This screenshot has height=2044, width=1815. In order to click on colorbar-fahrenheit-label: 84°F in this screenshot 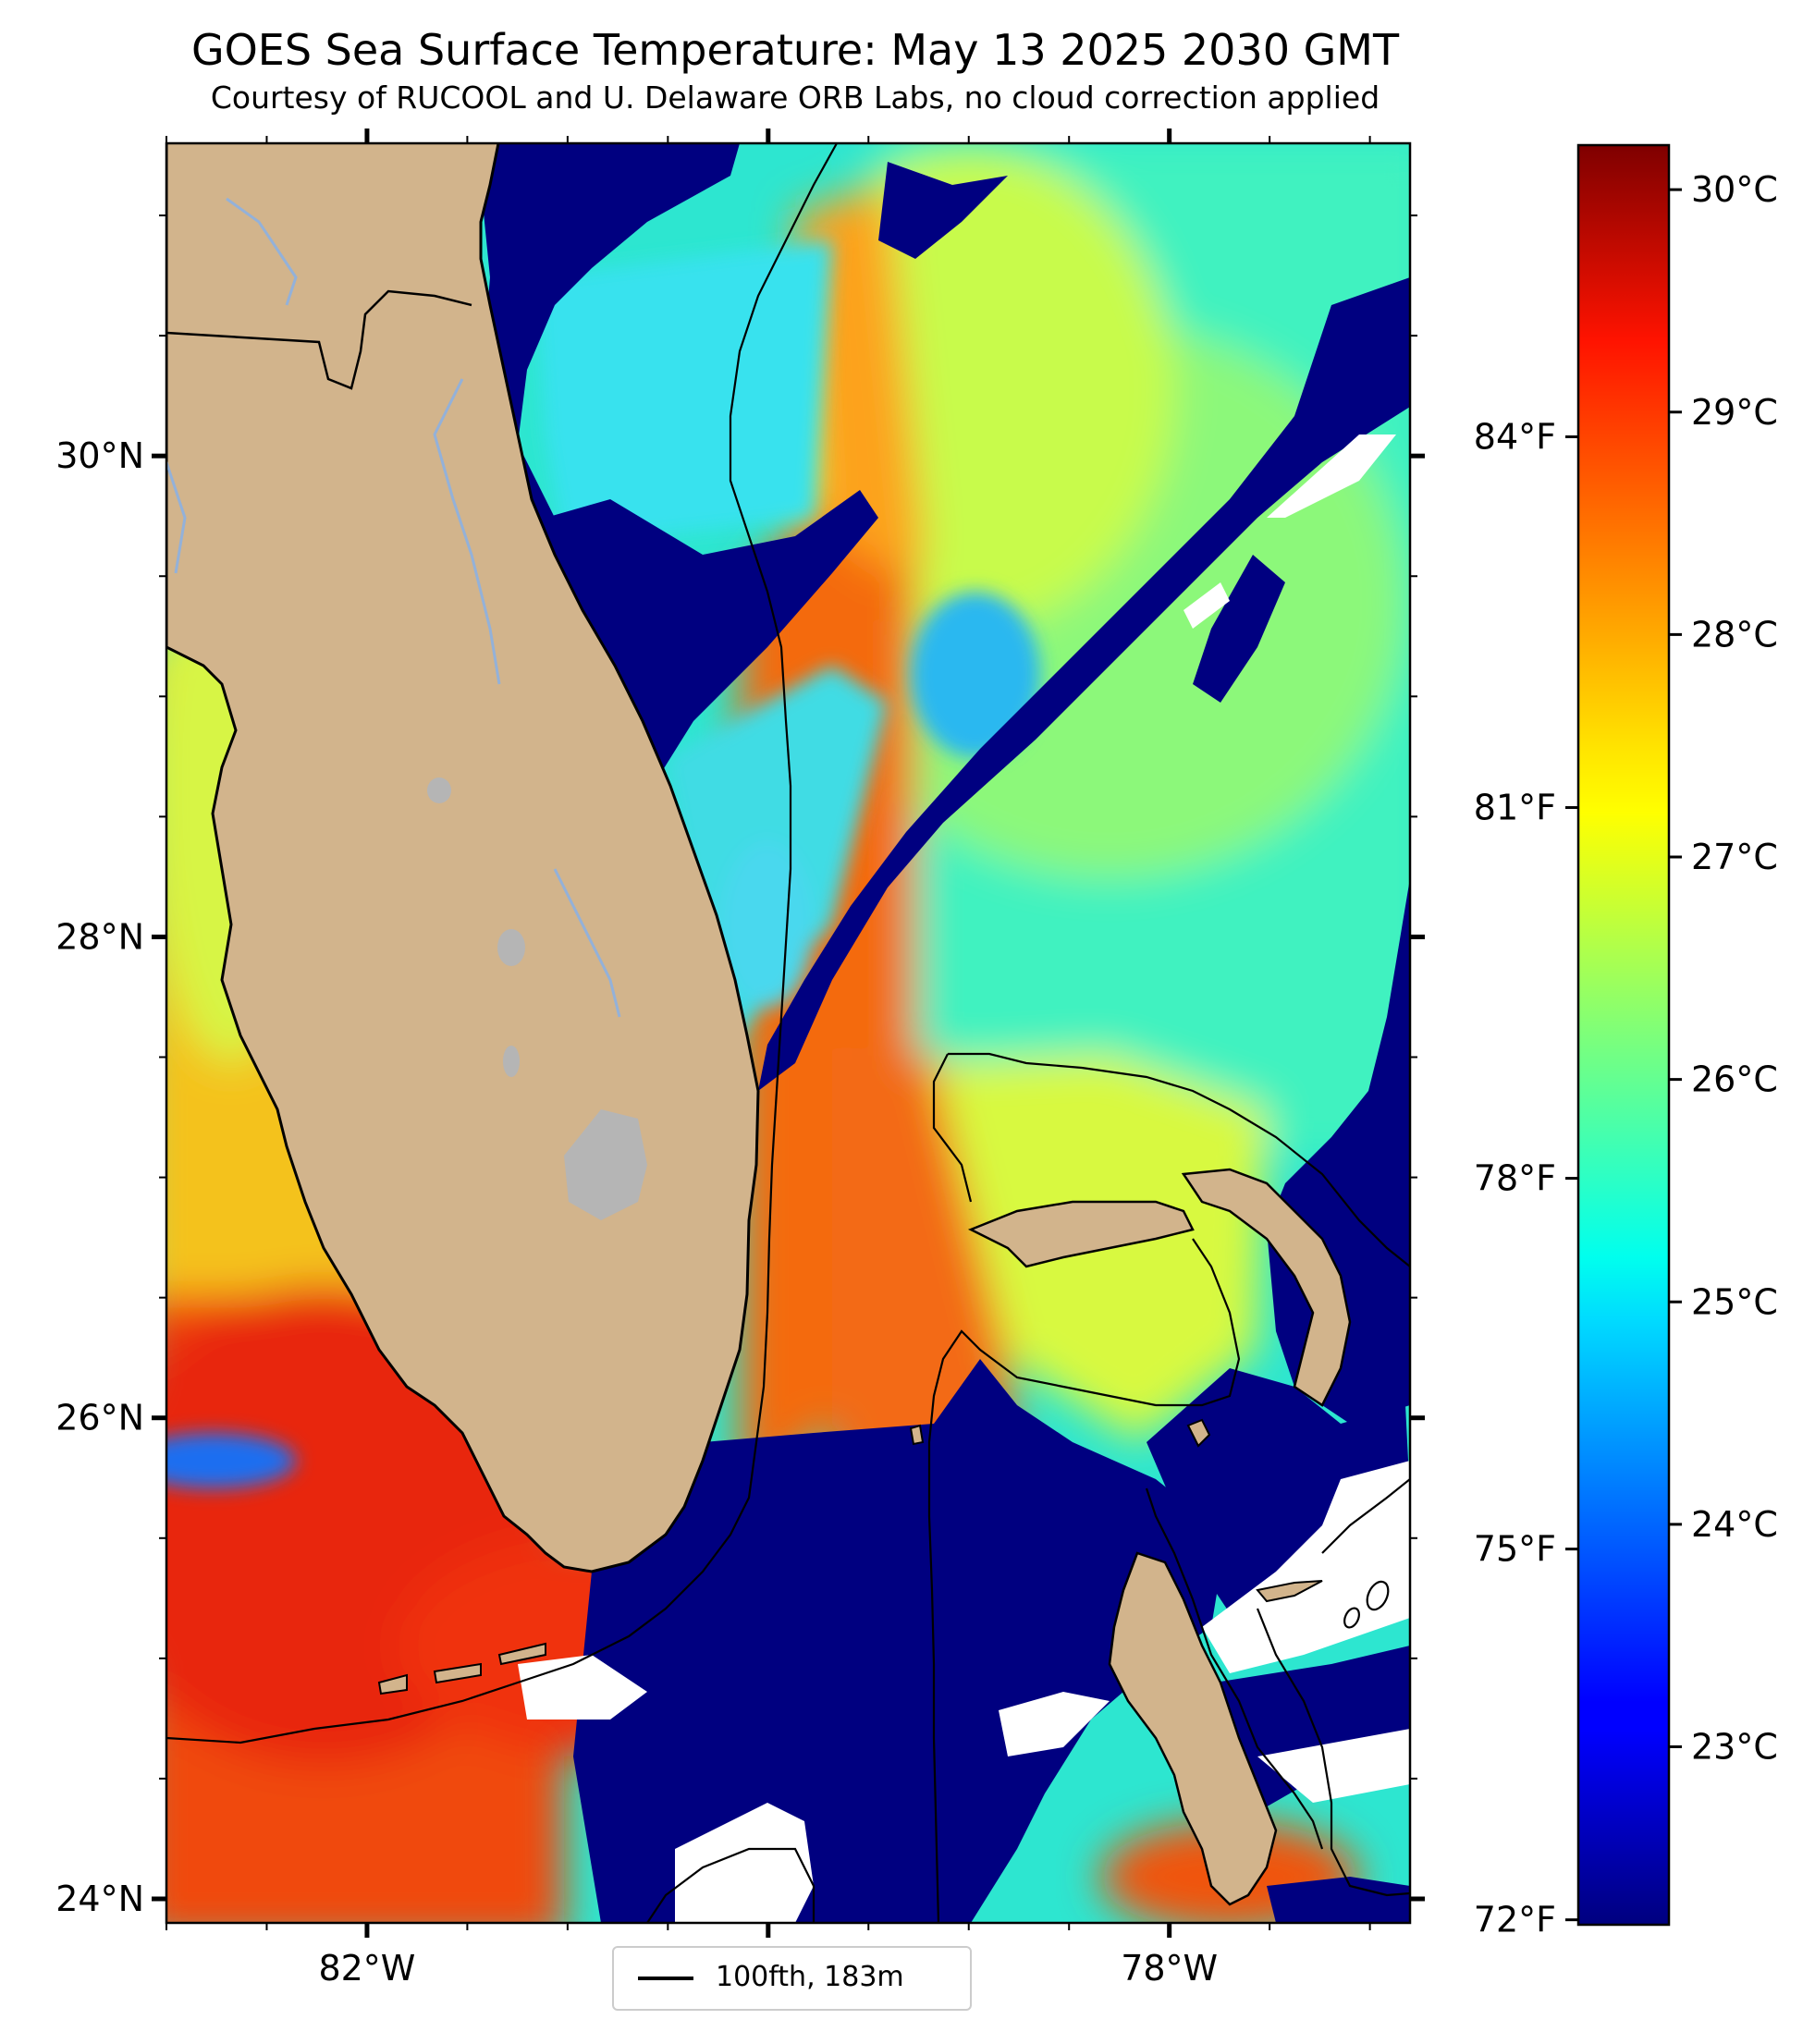, I will do `click(1515, 436)`.